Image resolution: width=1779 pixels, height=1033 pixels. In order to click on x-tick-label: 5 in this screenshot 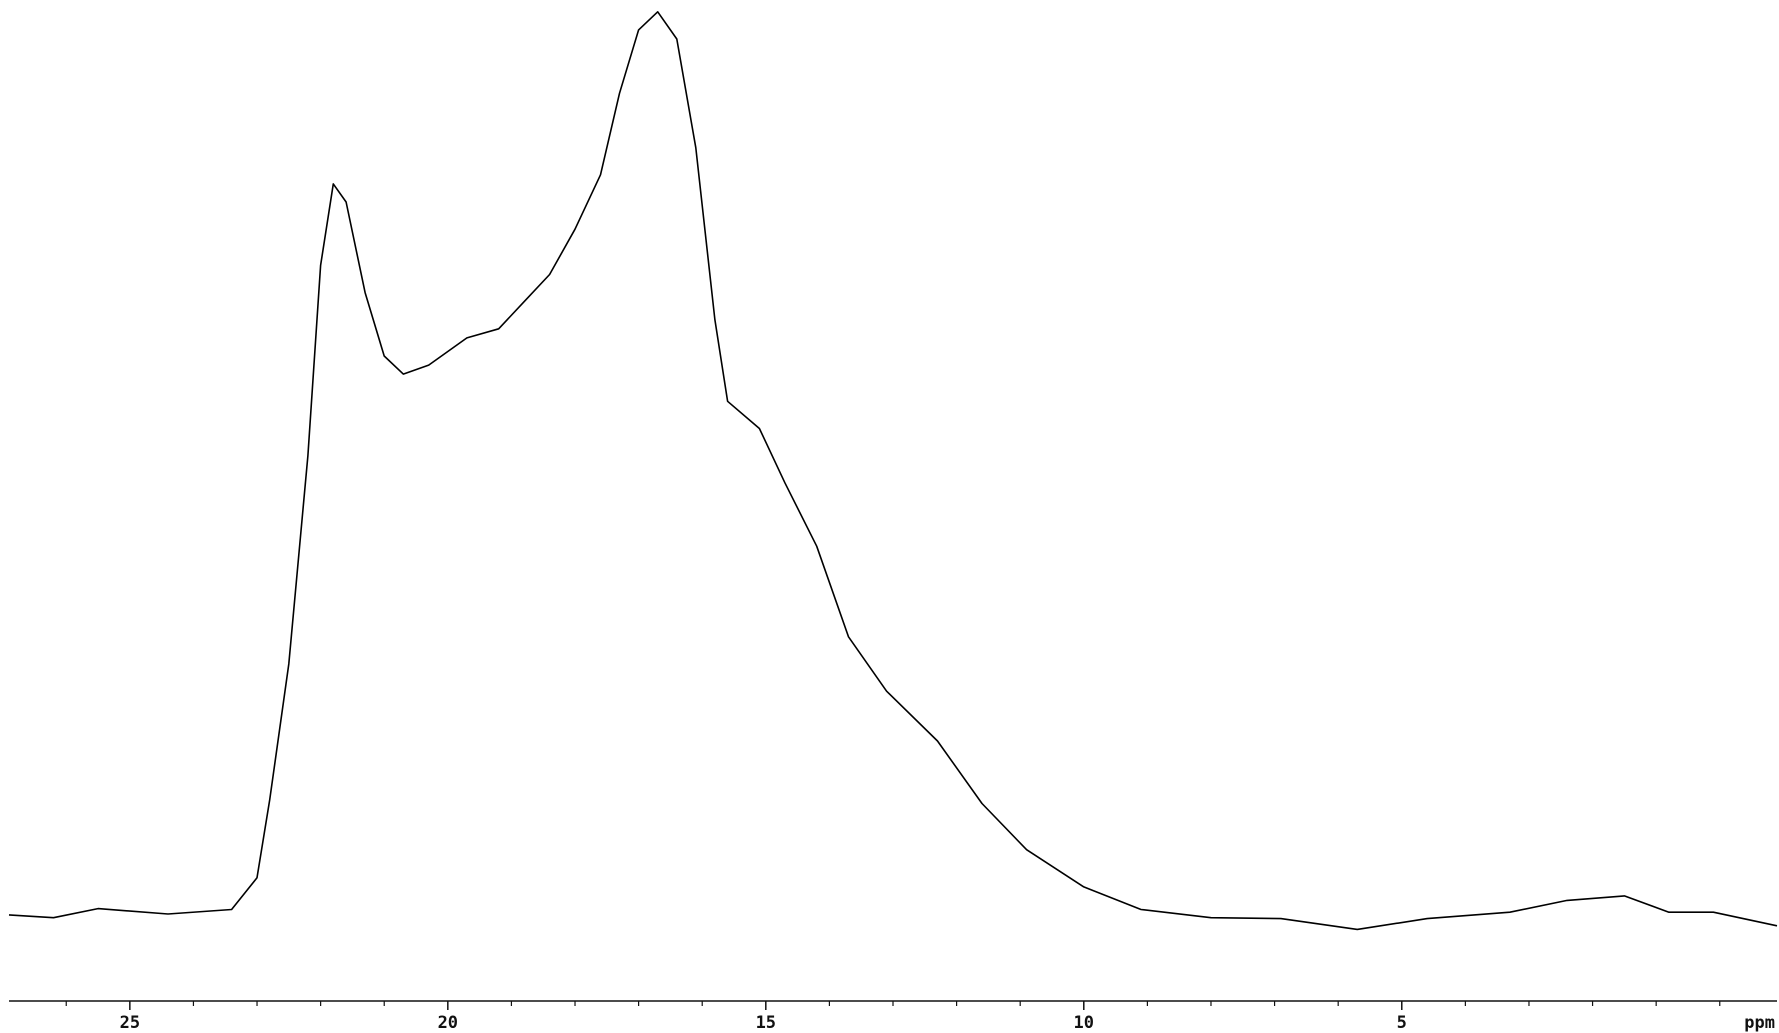, I will do `click(1402, 1023)`.